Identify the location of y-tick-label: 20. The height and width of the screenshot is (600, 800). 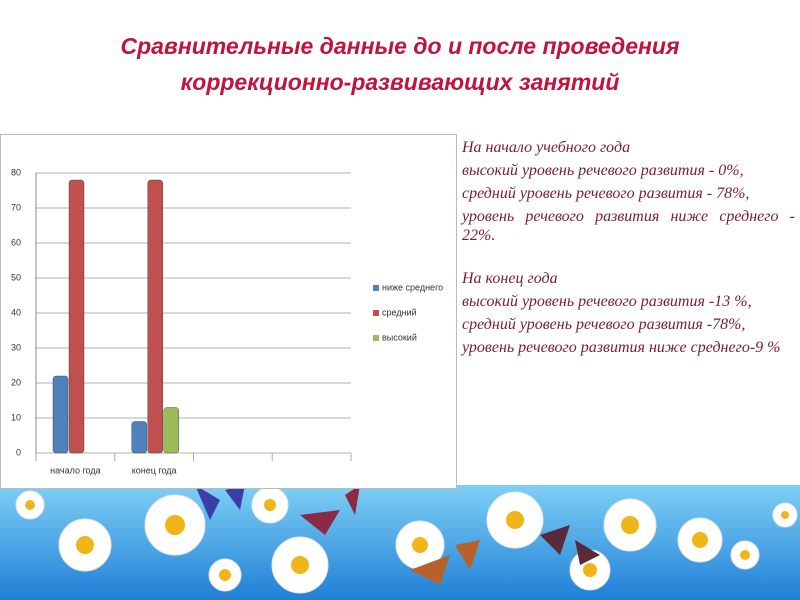
(16, 382).